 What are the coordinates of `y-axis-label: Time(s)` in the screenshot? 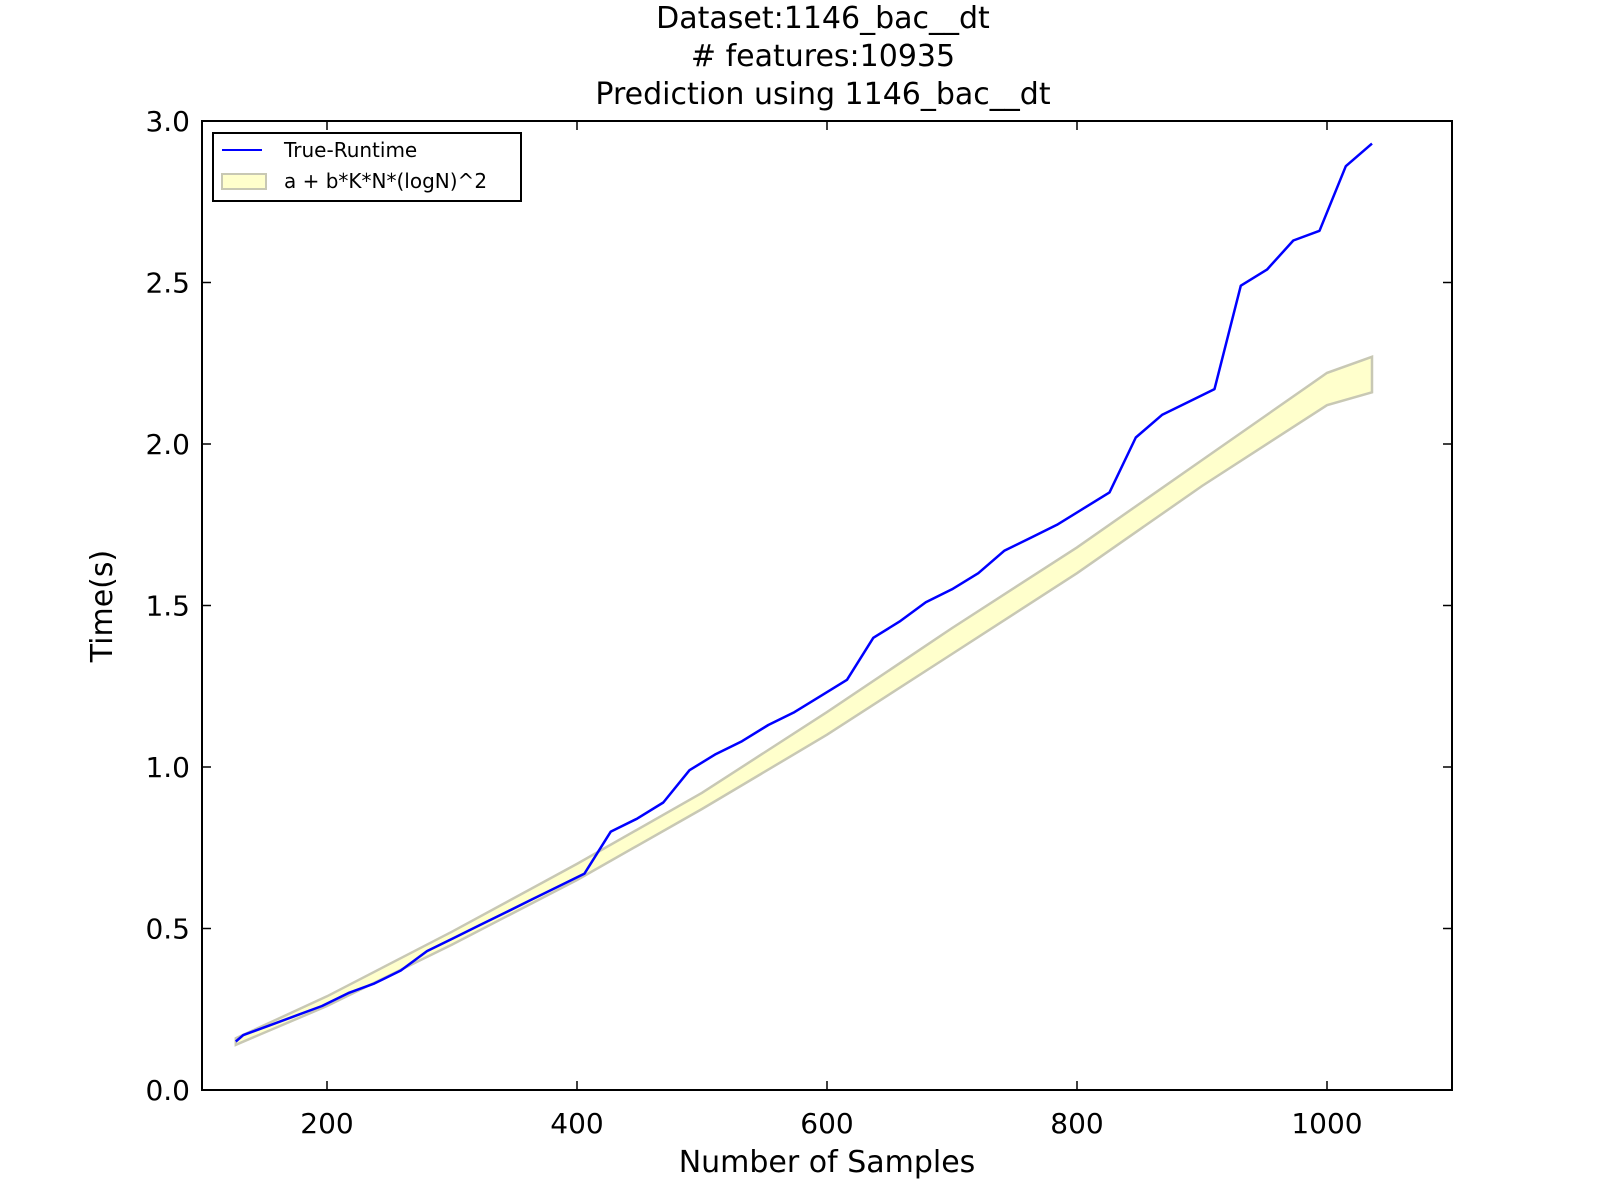 It's located at (102, 606).